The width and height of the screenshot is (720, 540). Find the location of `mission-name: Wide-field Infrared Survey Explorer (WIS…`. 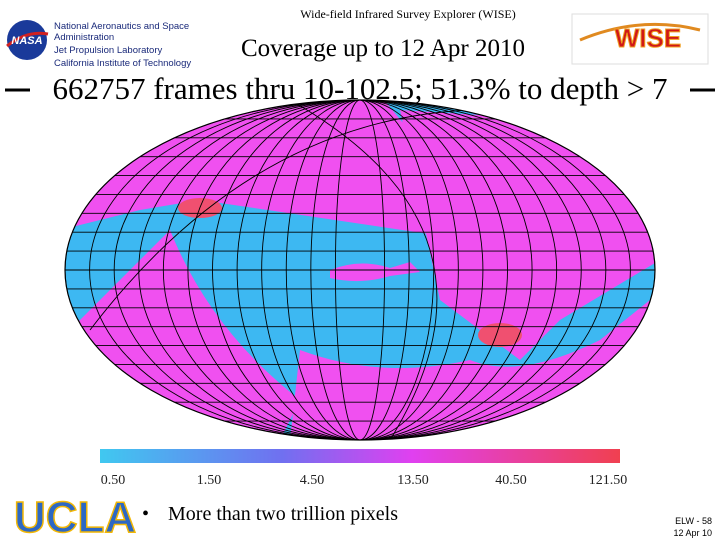

mission-name: Wide-field Infrared Survey Explorer (WIS… is located at coordinates (407, 14).